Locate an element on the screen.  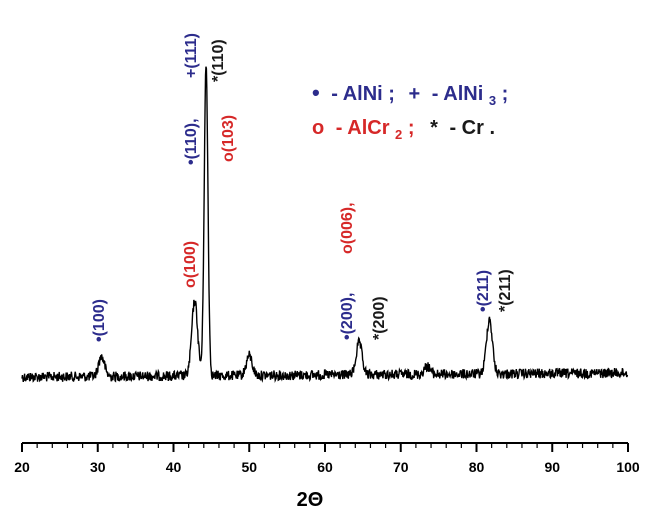
legend-alni-symbol: • is located at coordinates (316, 92).